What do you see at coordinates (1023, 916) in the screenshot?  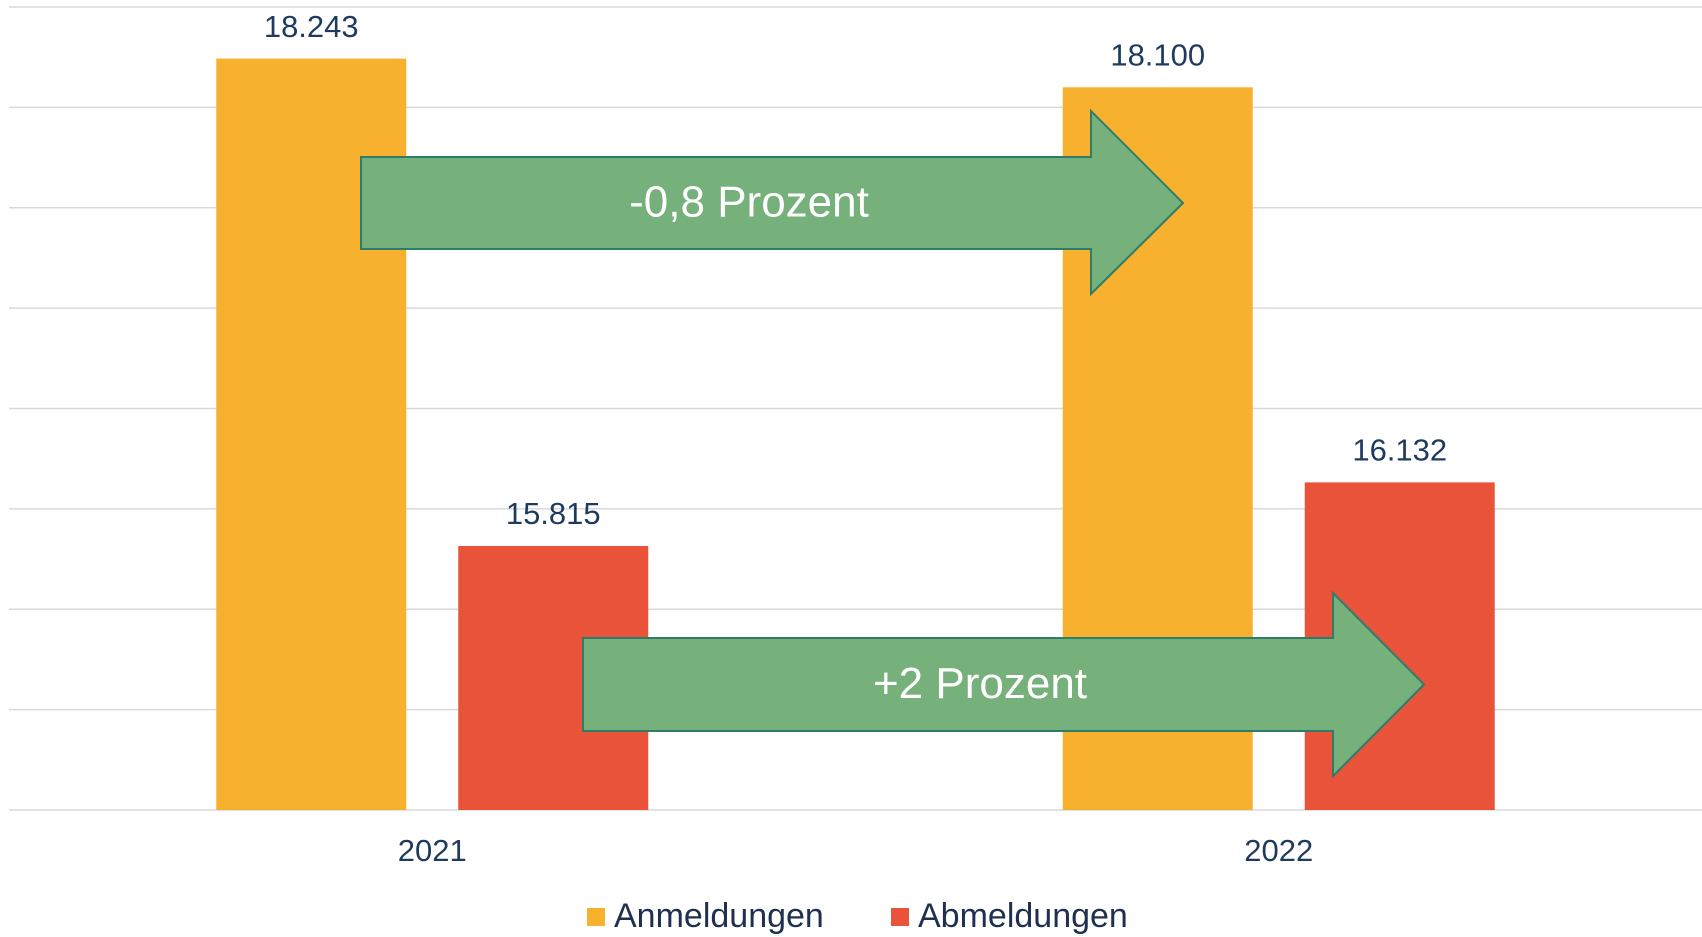 I see `legend-label: Abmeldungen` at bounding box center [1023, 916].